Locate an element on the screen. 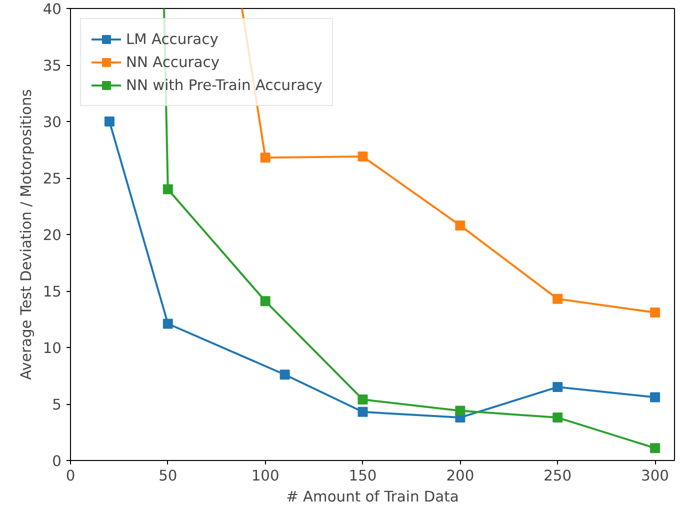 The height and width of the screenshot is (508, 688). y-tick-label: 15 is located at coordinates (52, 292).